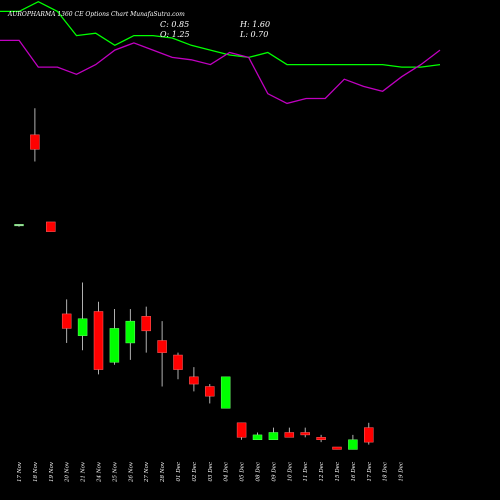  Describe the element at coordinates (175, 24) in the screenshot. I see `close-value: C: 0.85` at that location.